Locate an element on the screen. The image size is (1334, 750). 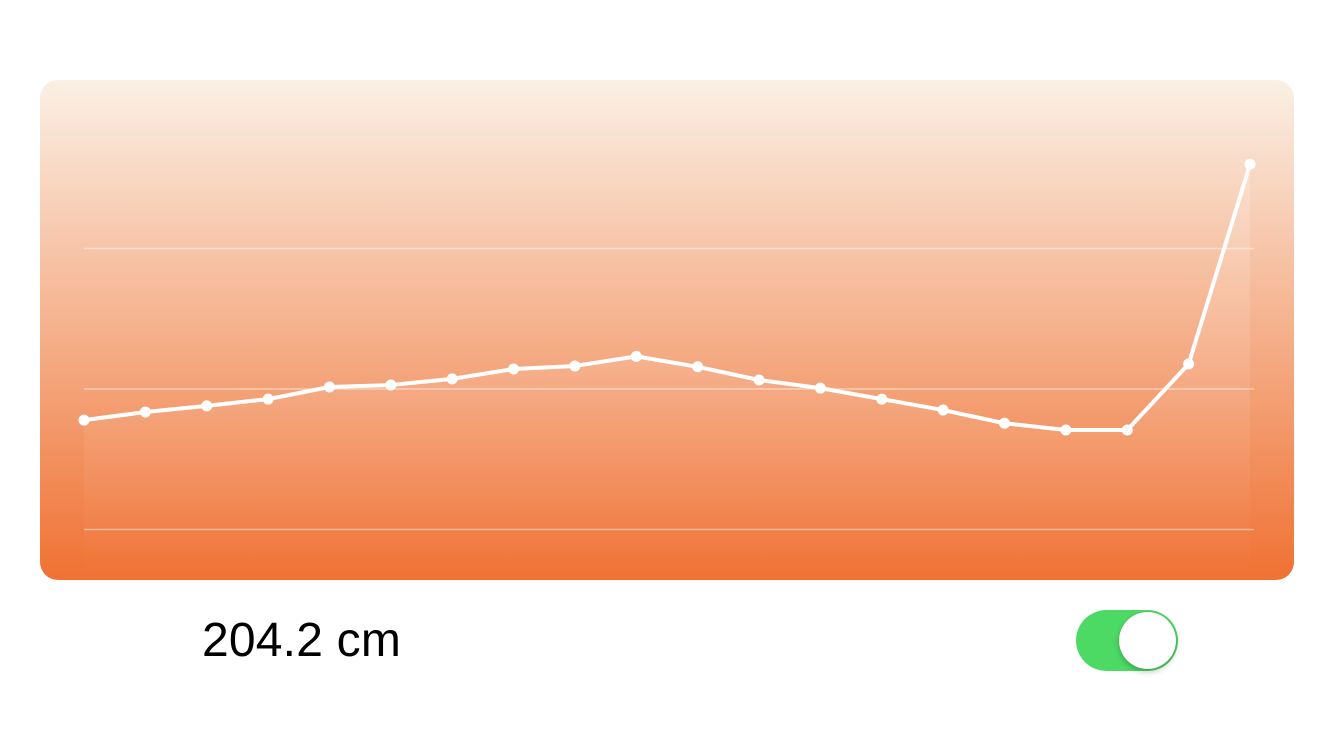
toggle-switch is located at coordinates (1127, 640).